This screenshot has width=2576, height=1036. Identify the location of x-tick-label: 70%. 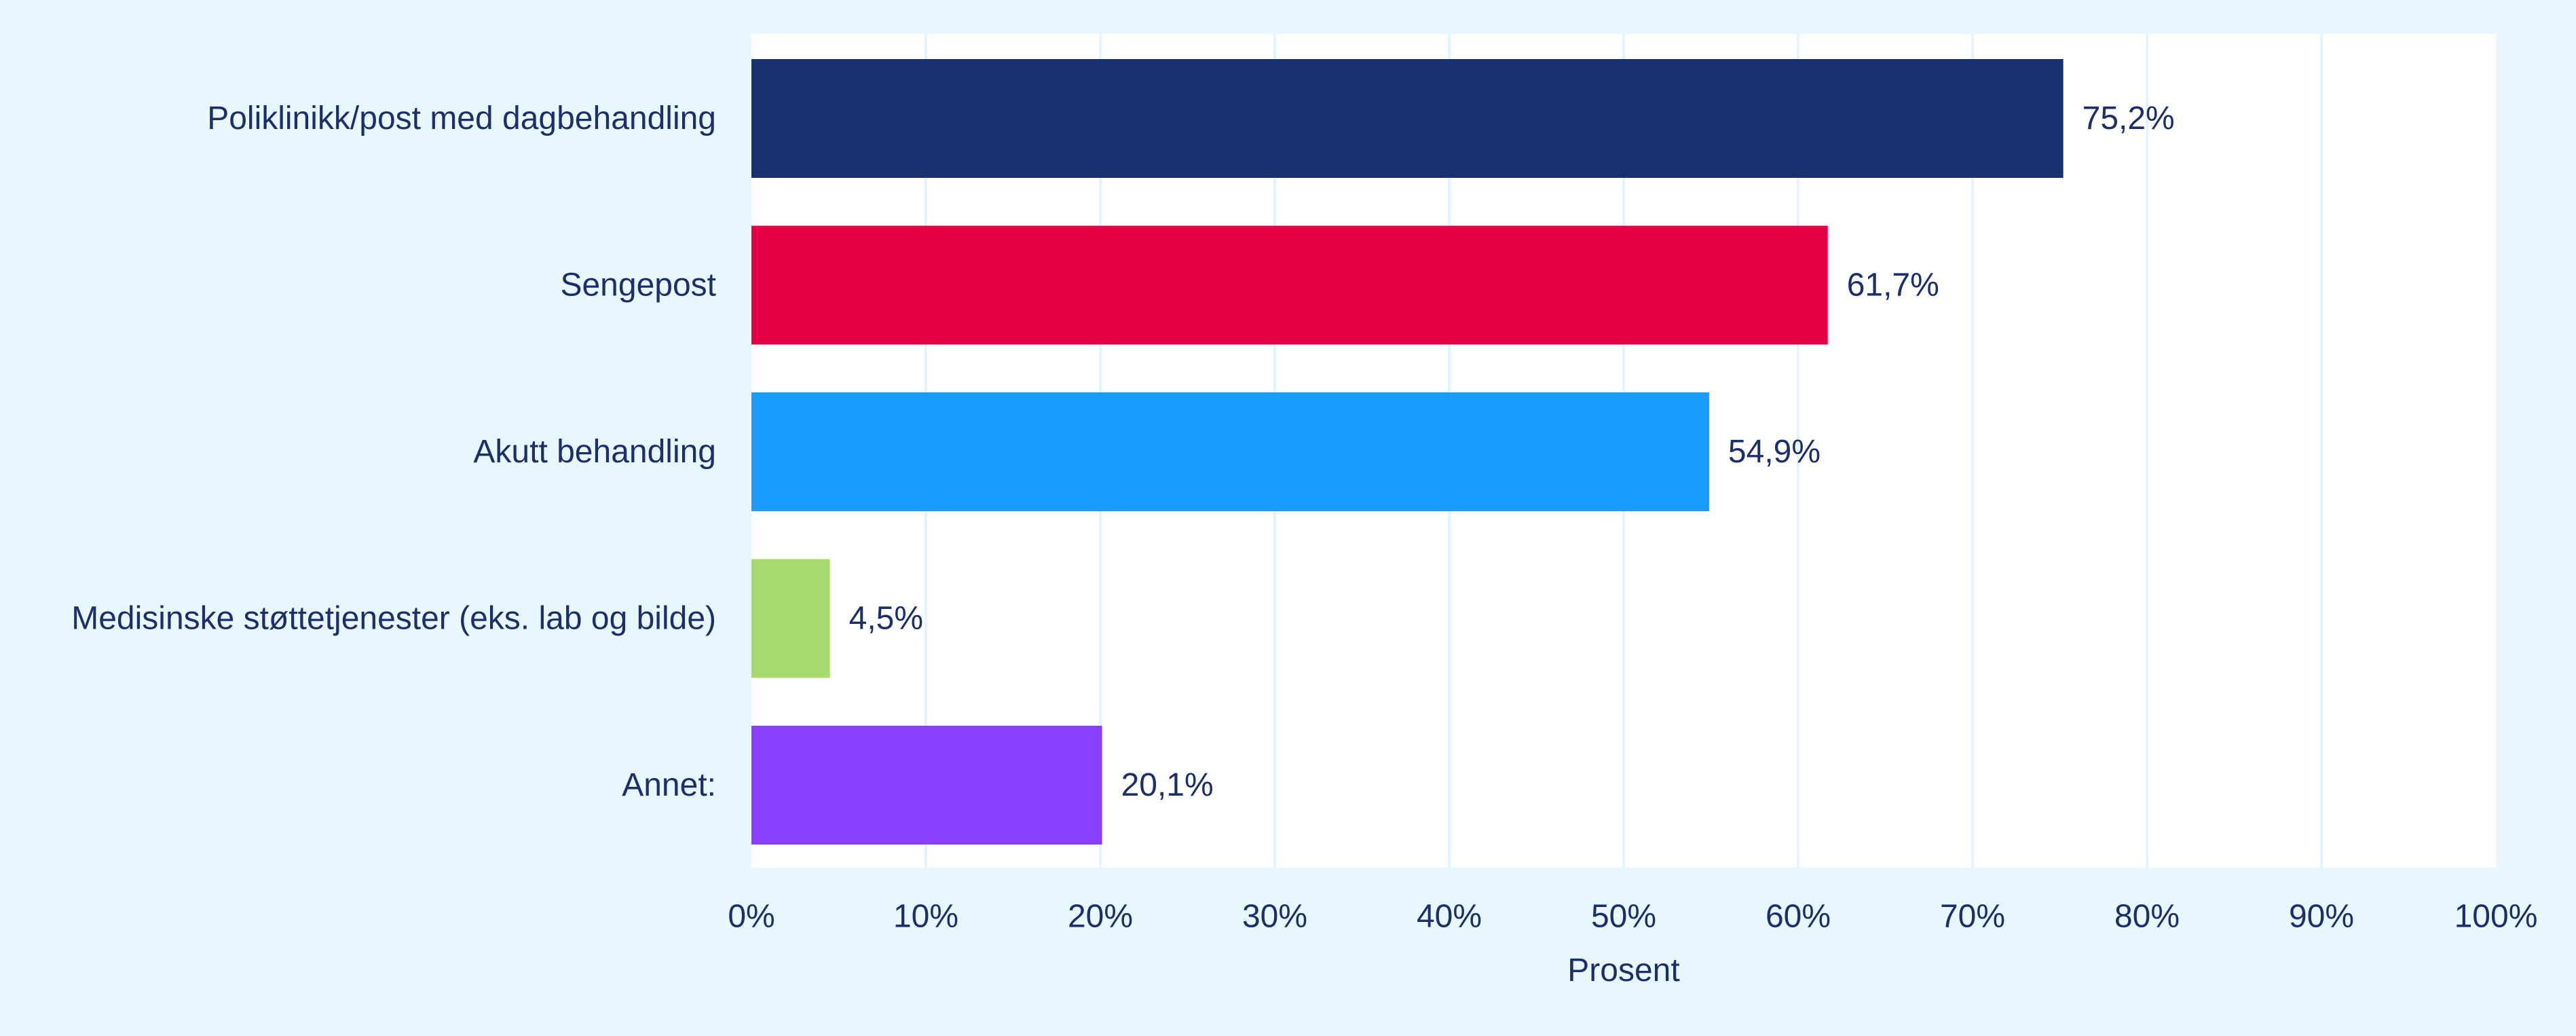
(1973, 917).